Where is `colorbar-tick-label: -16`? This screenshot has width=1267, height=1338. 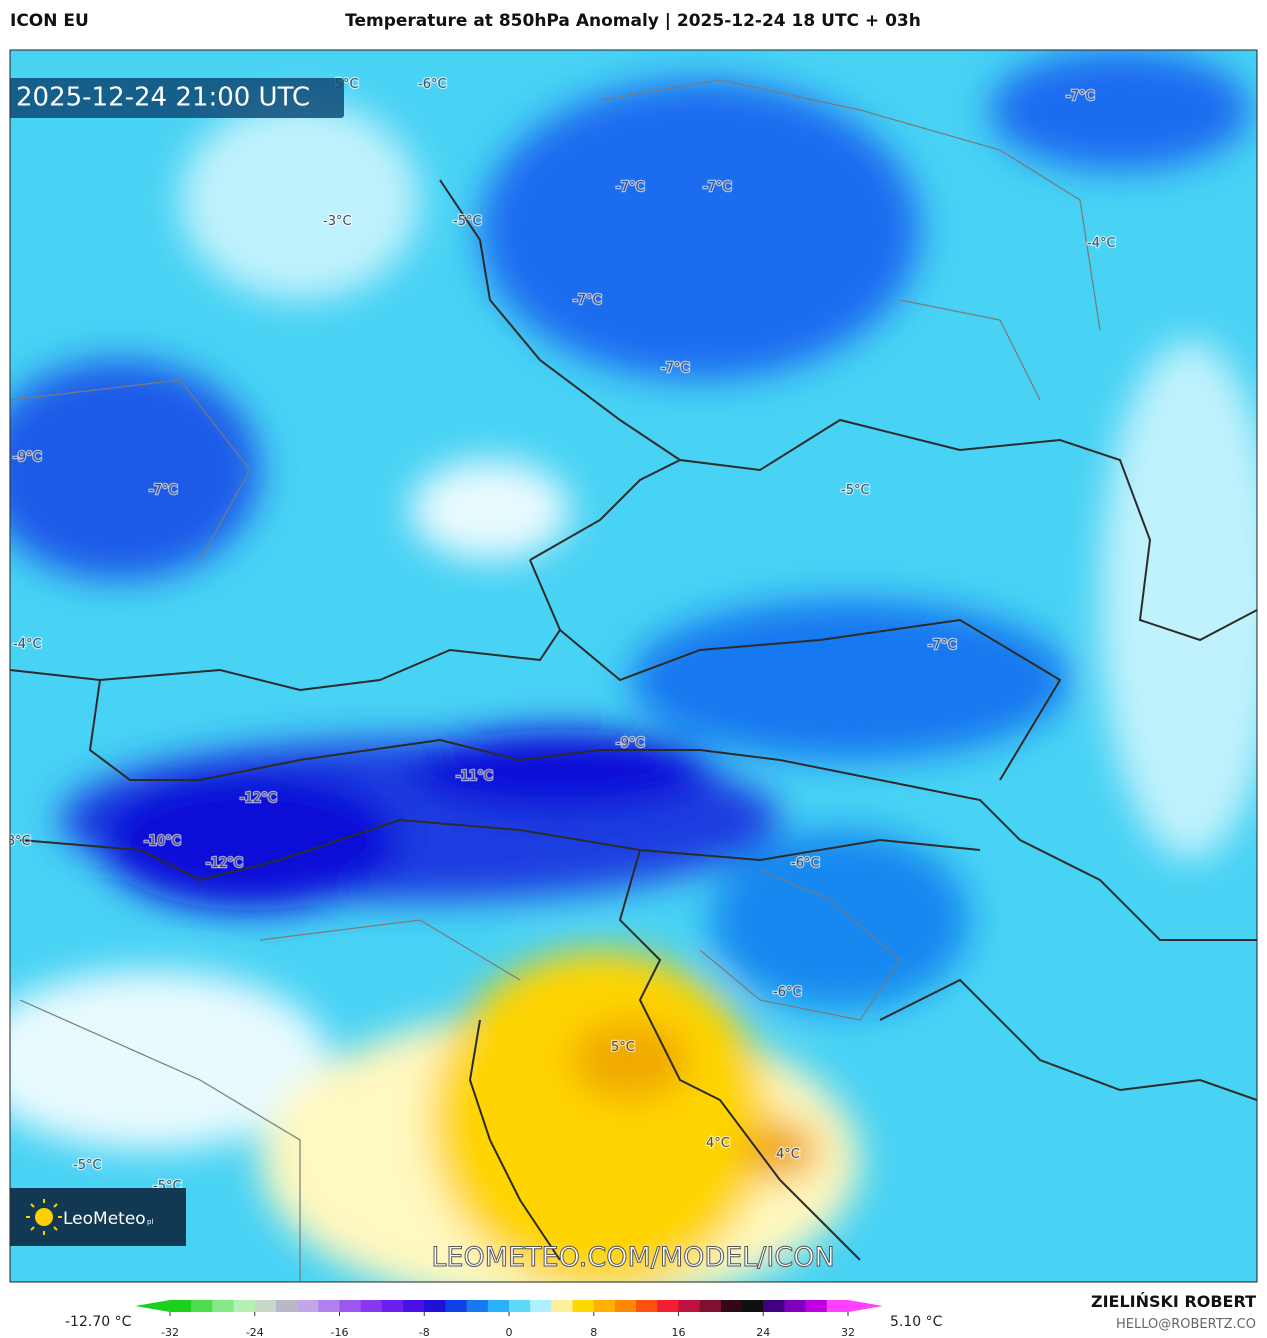 colorbar-tick-label: -16 is located at coordinates (340, 1332).